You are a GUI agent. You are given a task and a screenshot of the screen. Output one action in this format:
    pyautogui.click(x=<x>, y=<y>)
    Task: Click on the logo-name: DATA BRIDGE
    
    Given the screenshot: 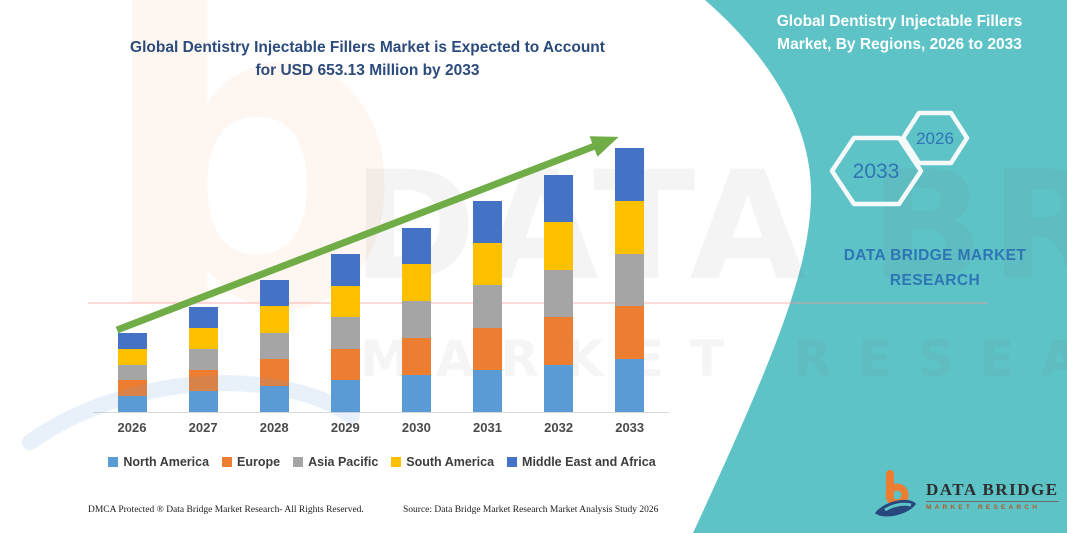 What is the action you would take?
    pyautogui.click(x=992, y=491)
    